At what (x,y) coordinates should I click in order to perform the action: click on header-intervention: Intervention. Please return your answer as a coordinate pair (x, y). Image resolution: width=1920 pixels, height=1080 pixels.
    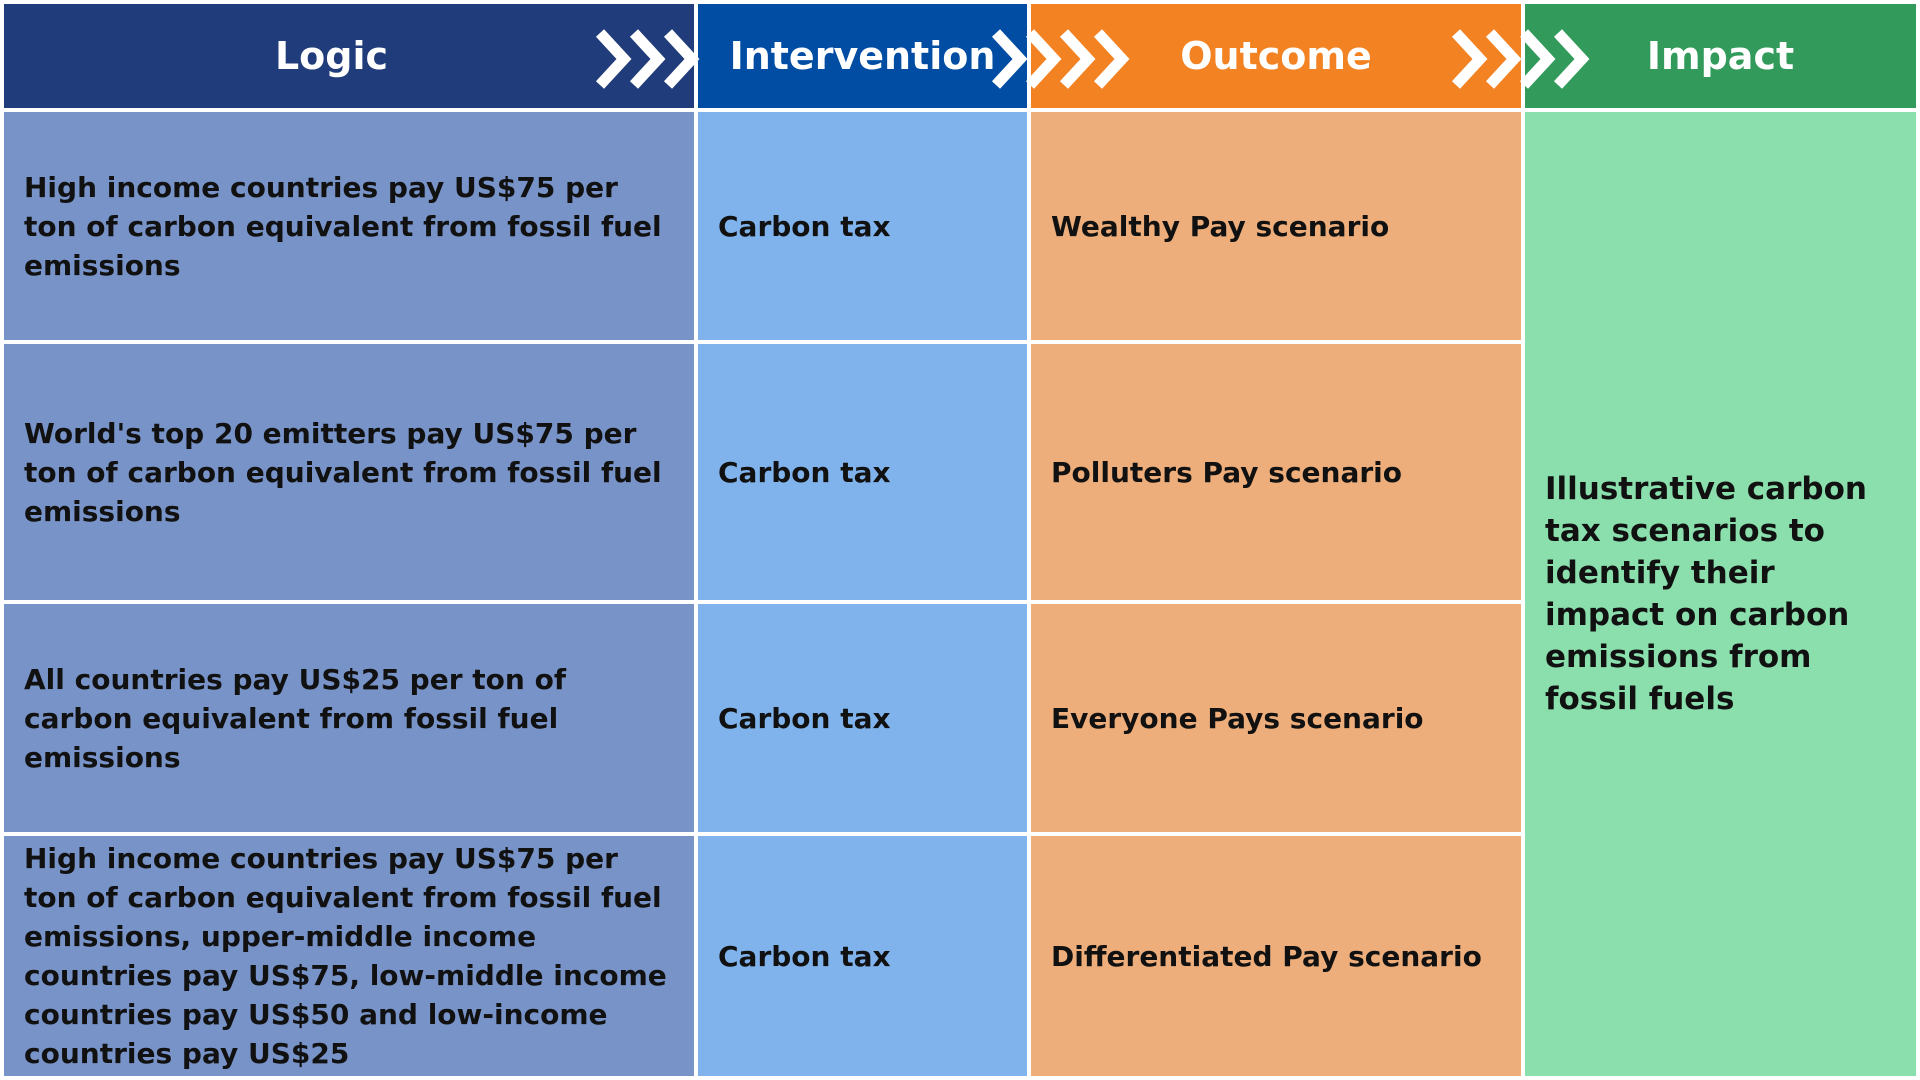
    Looking at the image, I should click on (862, 56).